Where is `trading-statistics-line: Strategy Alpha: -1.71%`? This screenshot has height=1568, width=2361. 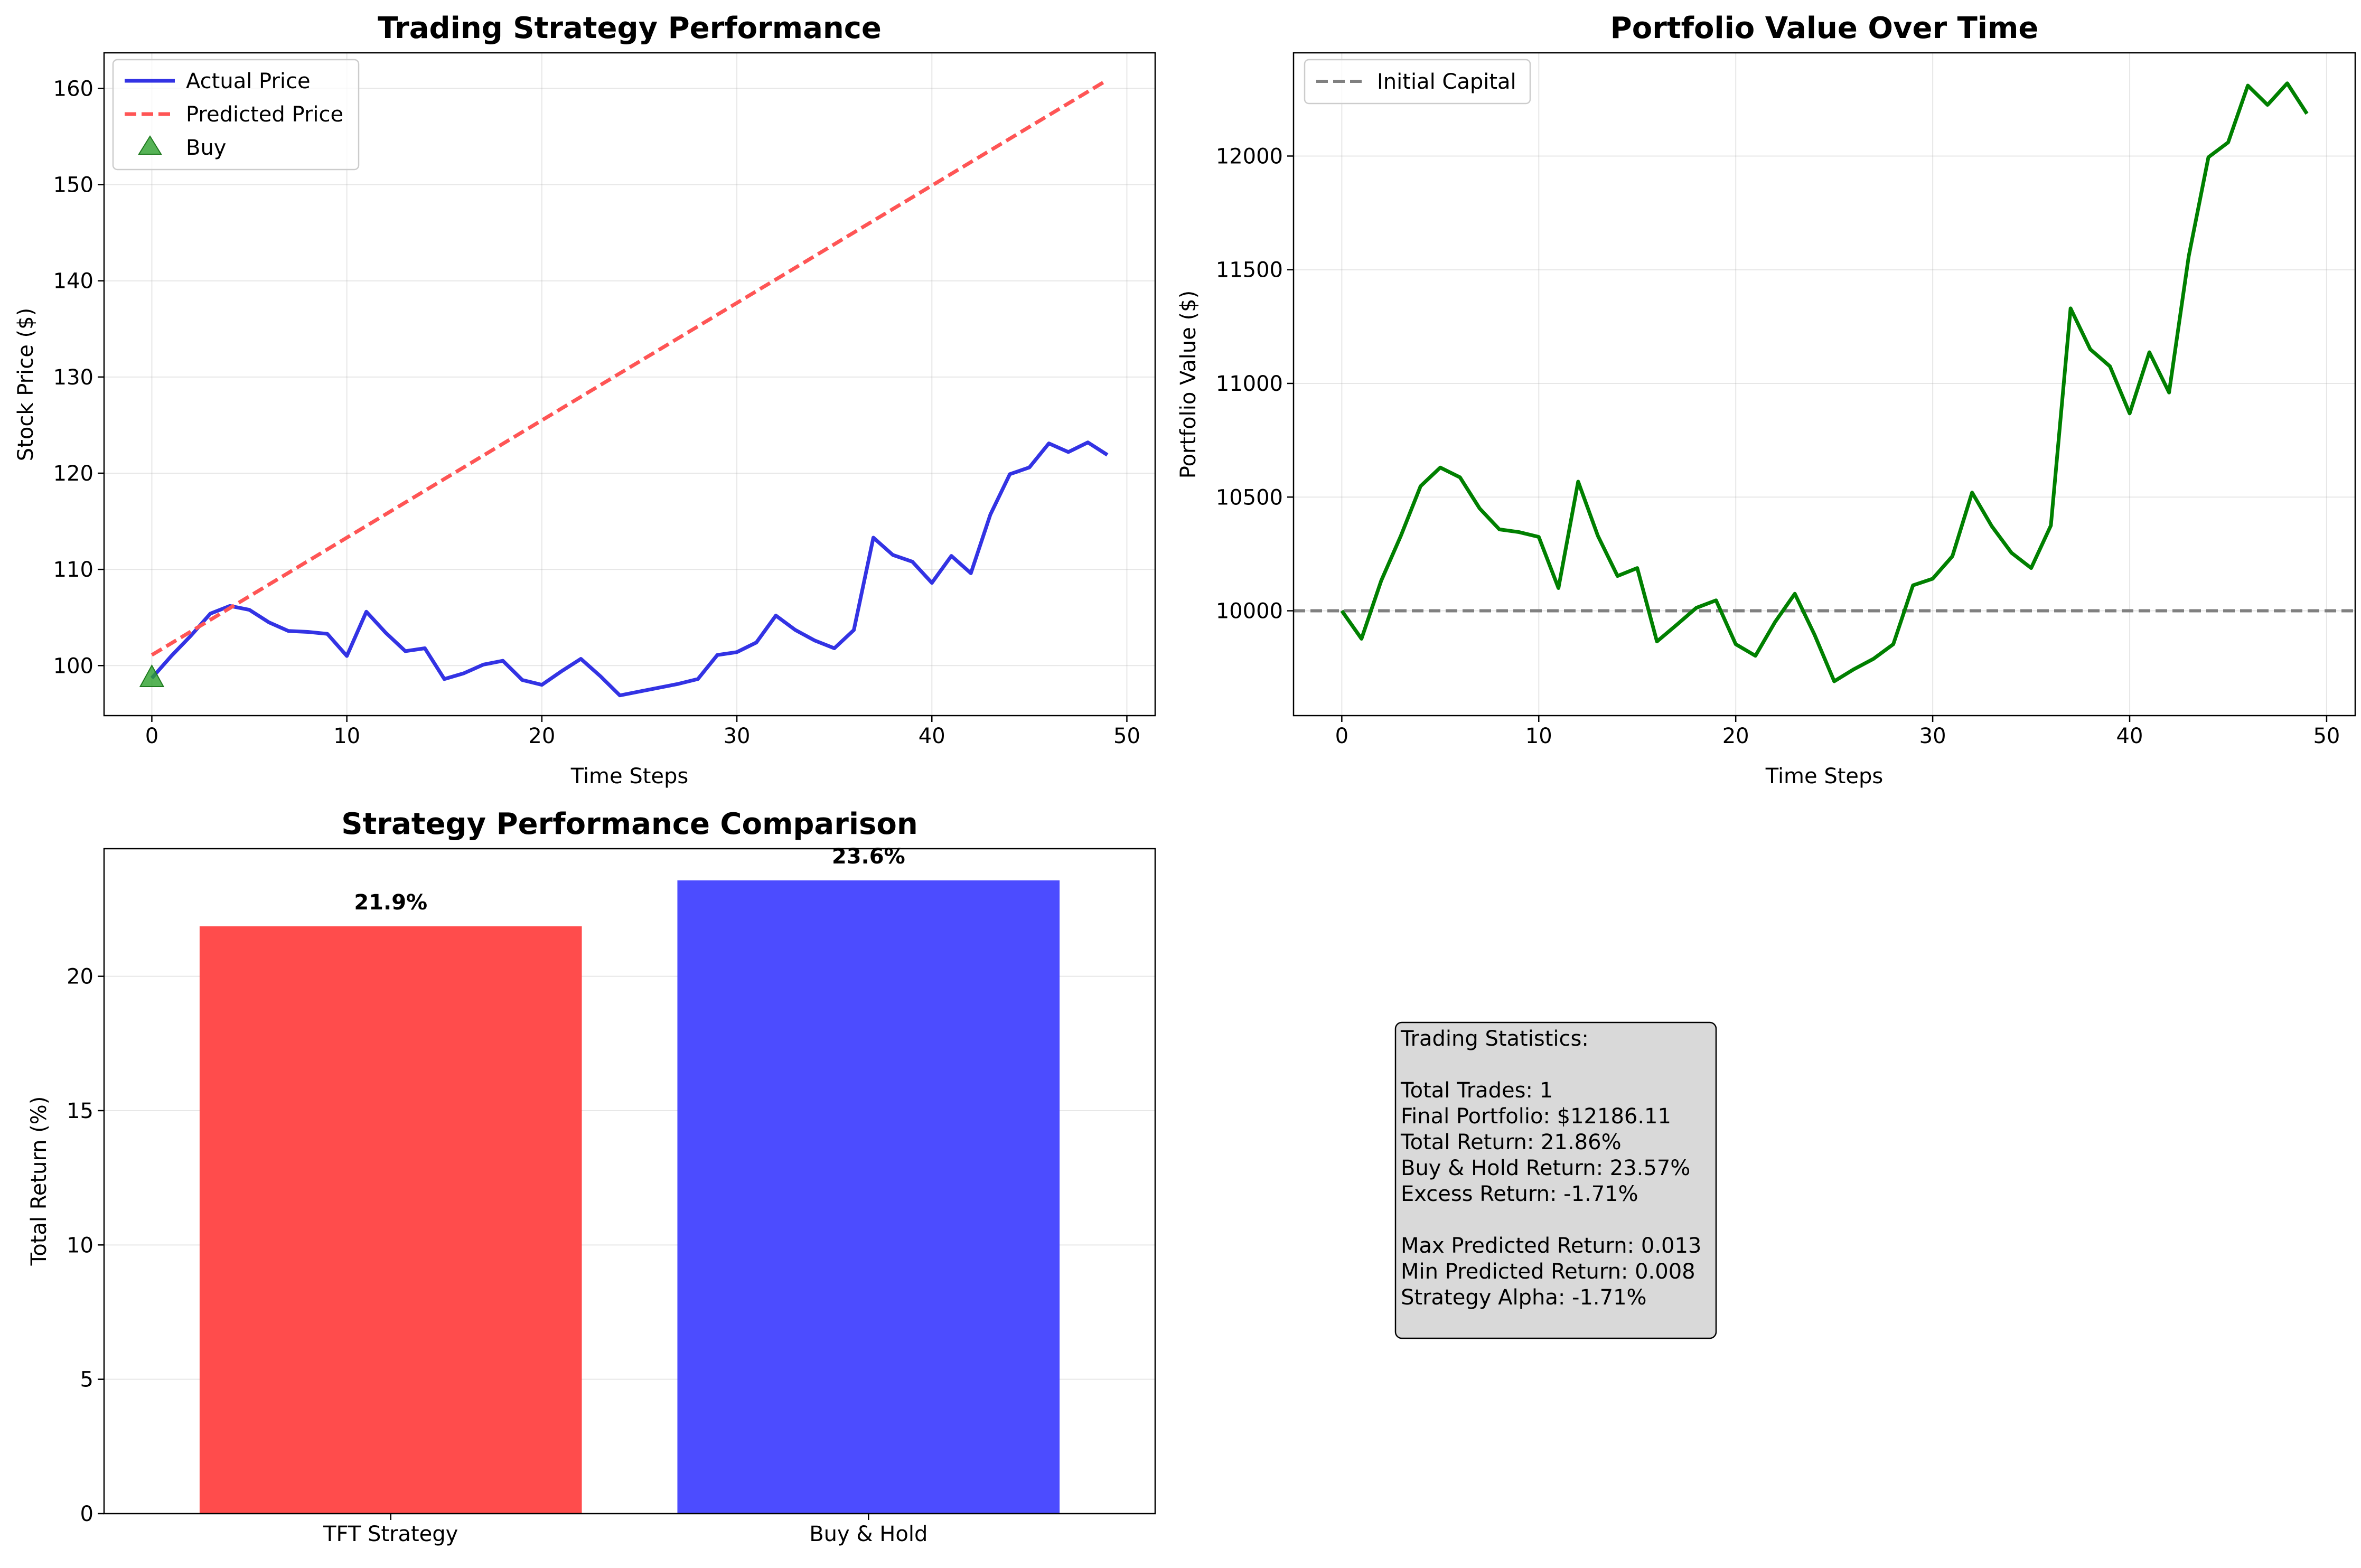 trading-statistics-line: Strategy Alpha: -1.71% is located at coordinates (1524, 1297).